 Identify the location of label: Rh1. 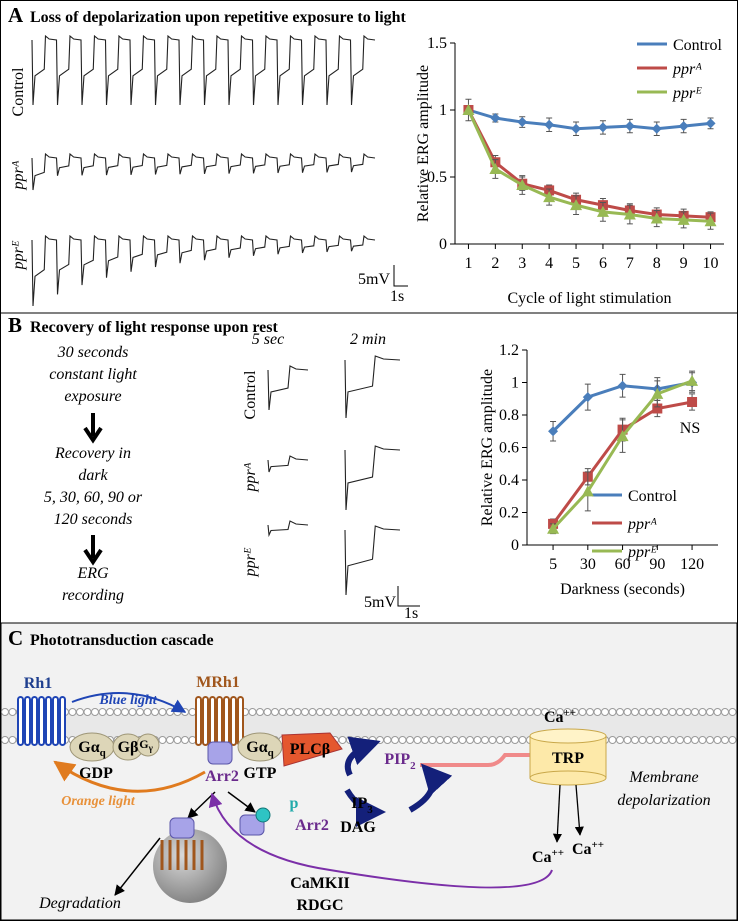
(38, 683).